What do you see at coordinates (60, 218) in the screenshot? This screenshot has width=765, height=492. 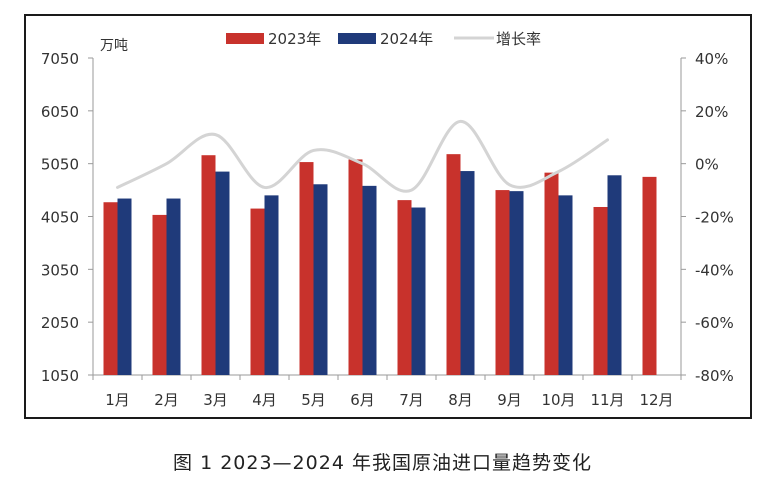 I see `y-left-tick-label: 4050` at bounding box center [60, 218].